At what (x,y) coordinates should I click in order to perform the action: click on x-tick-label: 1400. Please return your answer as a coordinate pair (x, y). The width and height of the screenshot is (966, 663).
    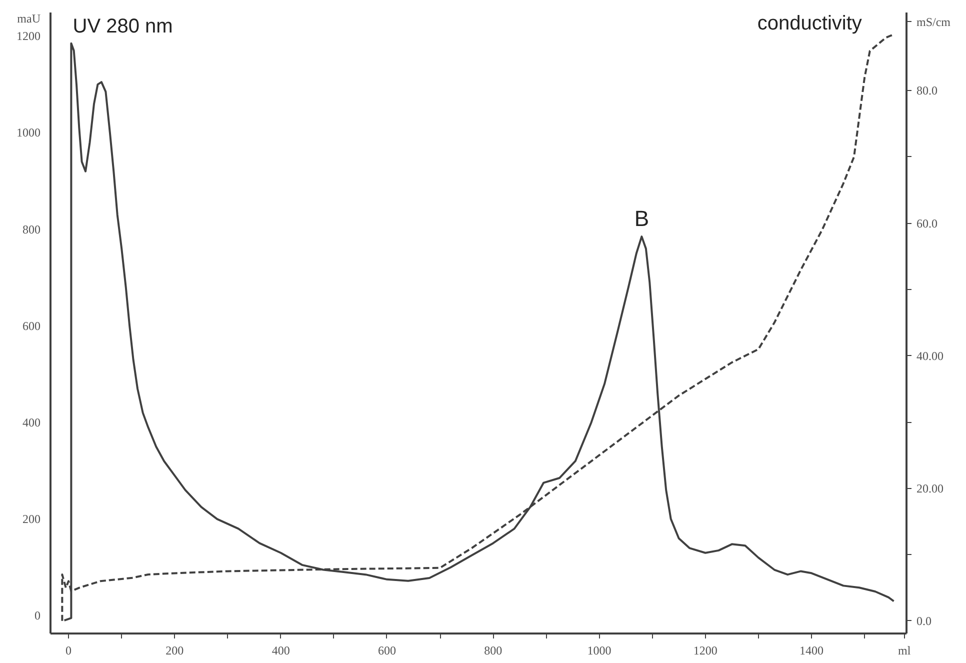
    Looking at the image, I should click on (812, 651).